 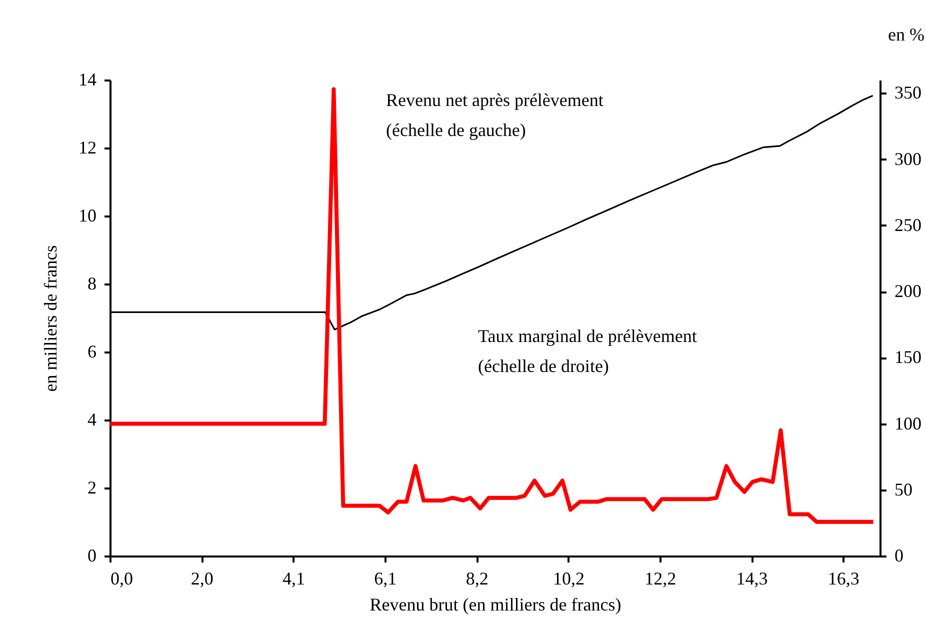 I want to click on y-tick-label: 8, so click(x=92, y=284).